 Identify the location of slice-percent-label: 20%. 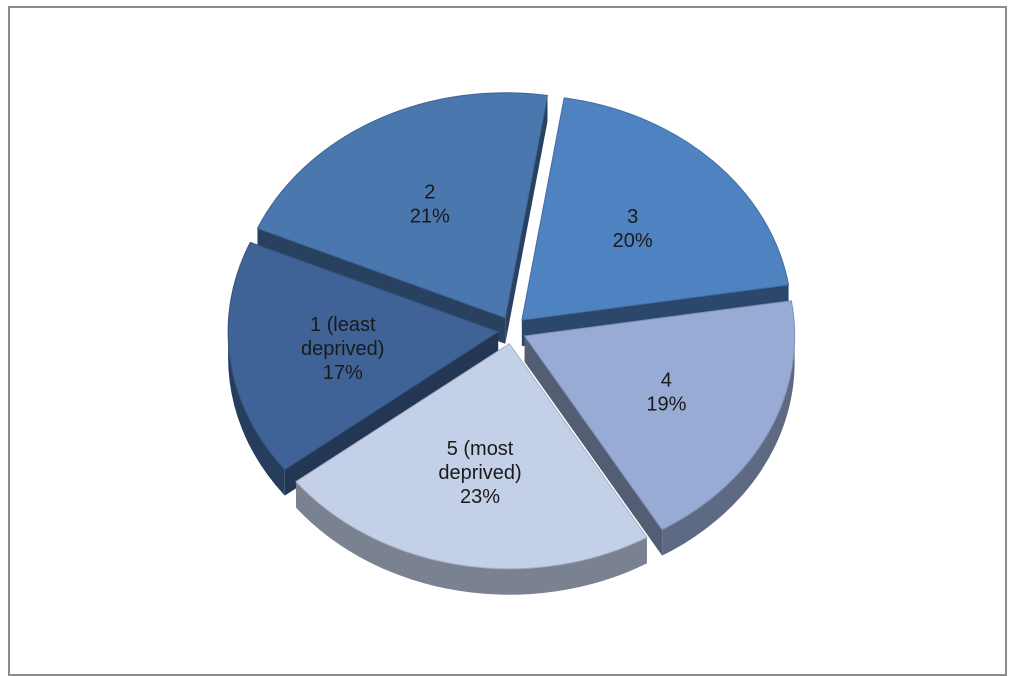
(633, 241).